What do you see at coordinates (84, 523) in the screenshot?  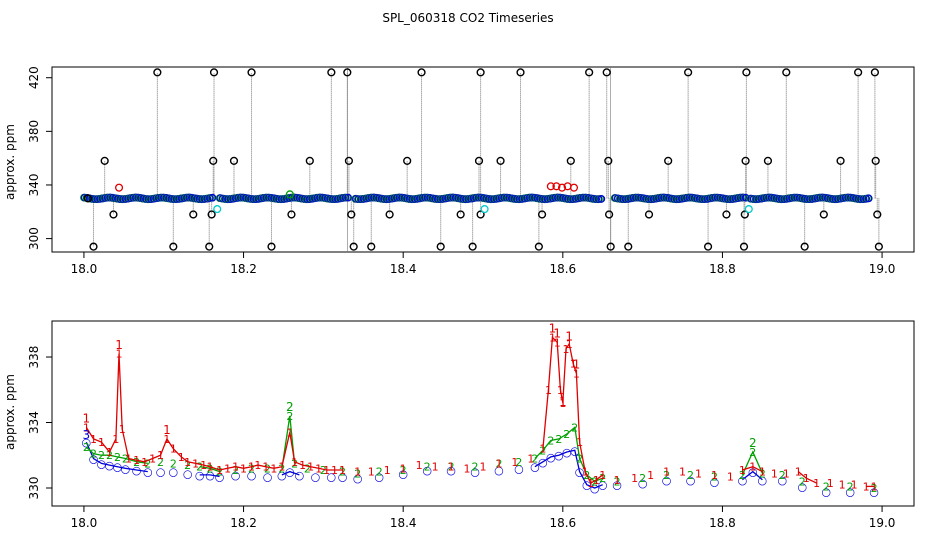 I see `bottom-xtick-label: 18.0` at bounding box center [84, 523].